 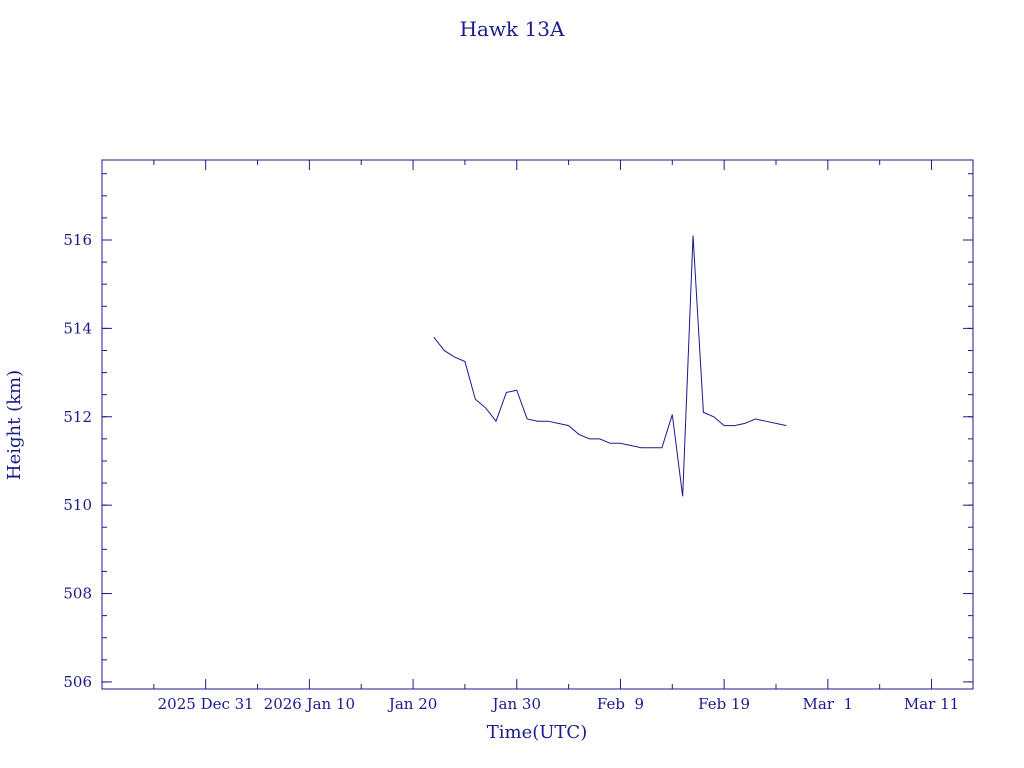 I want to click on y-tick-label: 508, so click(x=77, y=594).